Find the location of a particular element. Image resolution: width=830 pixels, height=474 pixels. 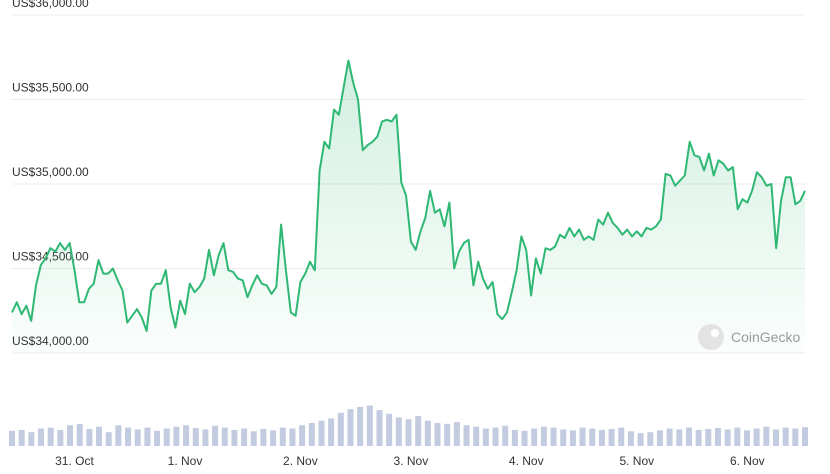

x-tick-label: 3. Nov is located at coordinates (411, 461).